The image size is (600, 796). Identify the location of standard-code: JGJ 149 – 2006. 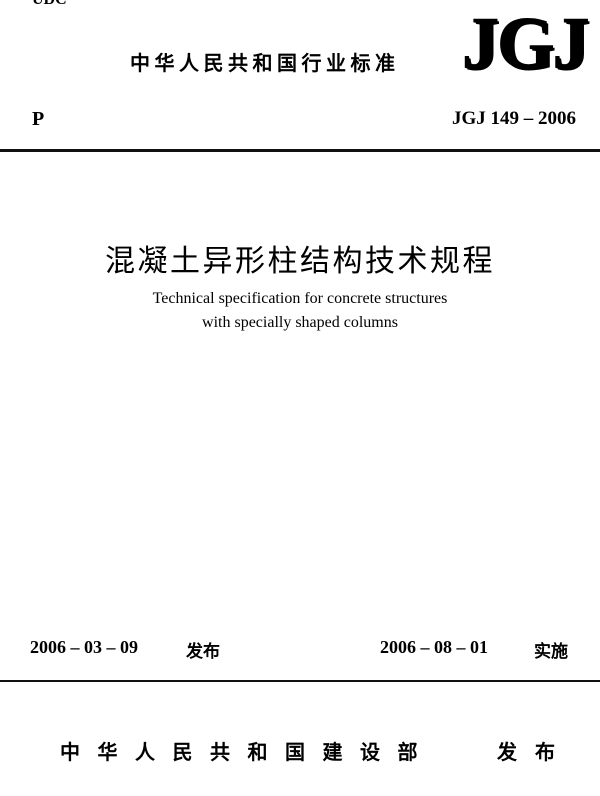
(513, 118).